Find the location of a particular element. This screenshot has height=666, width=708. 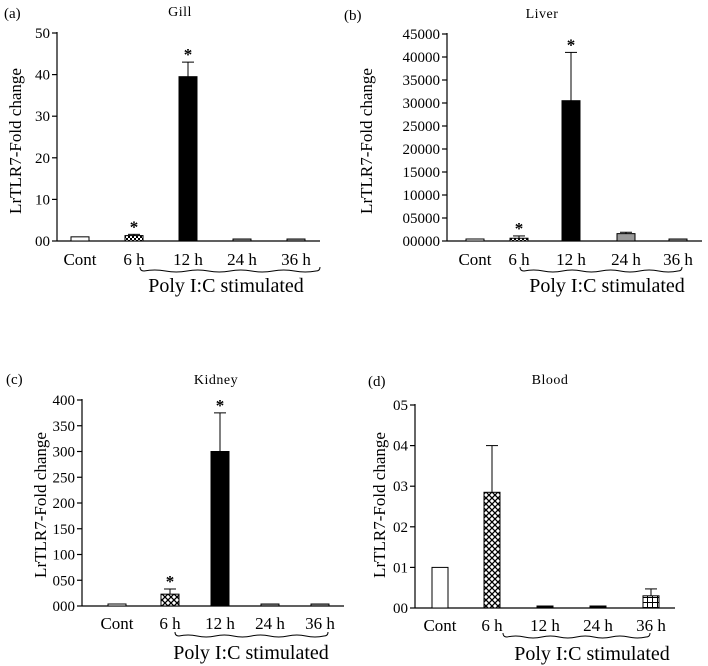

y-ticks: 00 01 02 03 04 05 is located at coordinates (404, 507).